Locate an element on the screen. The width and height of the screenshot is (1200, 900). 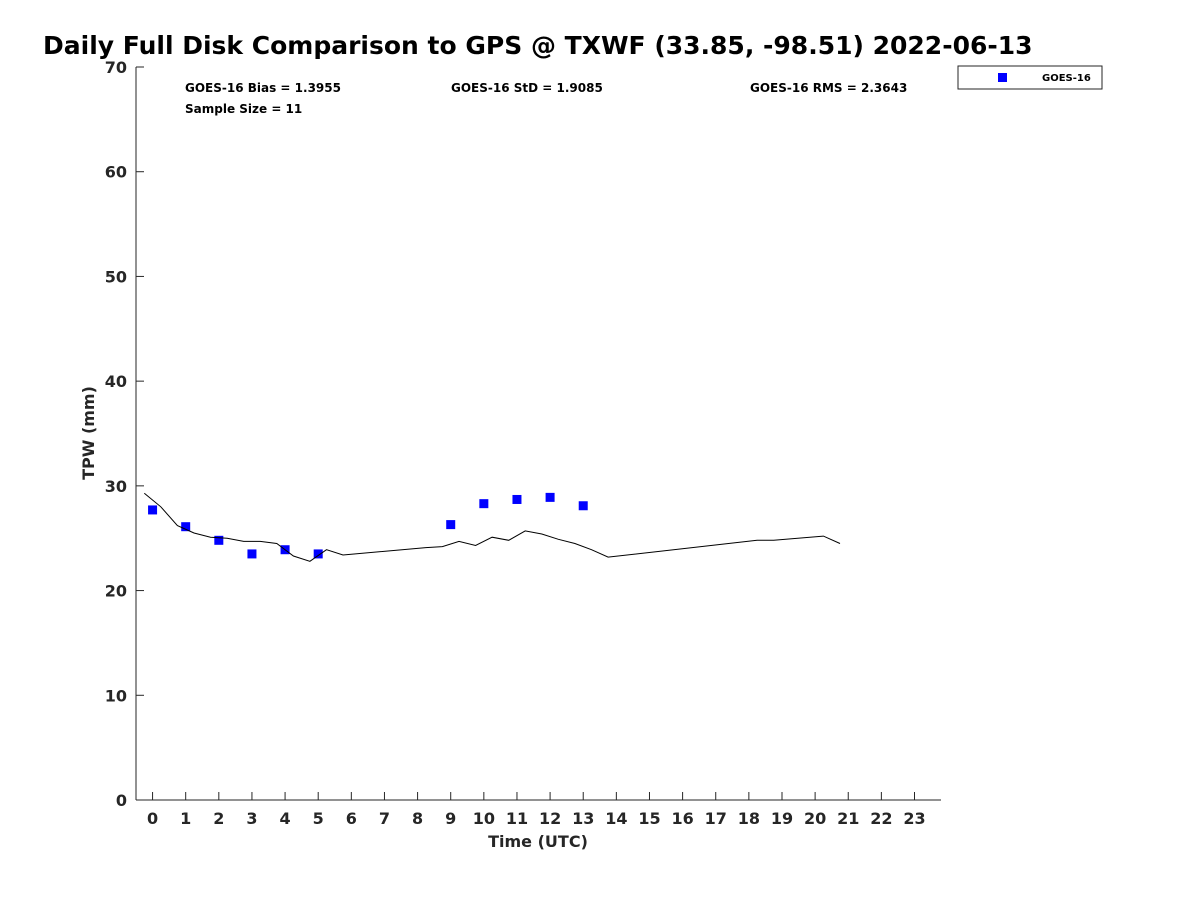
x-tick-label: 4 is located at coordinates (285, 818).